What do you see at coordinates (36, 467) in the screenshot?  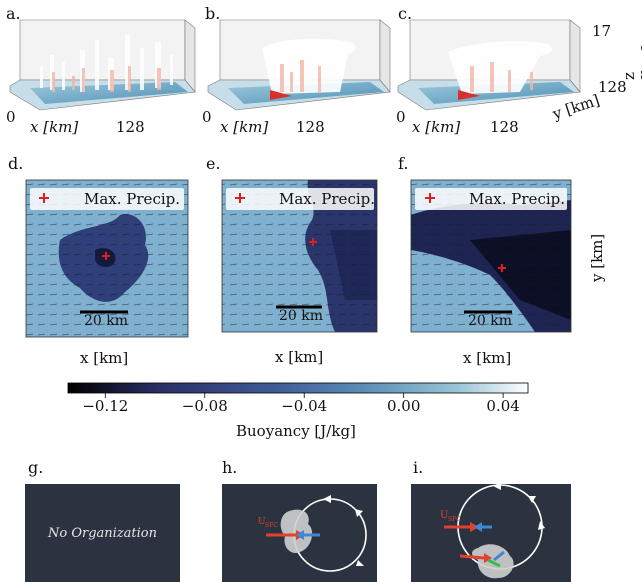 I see `panel-label-g: g.` at bounding box center [36, 467].